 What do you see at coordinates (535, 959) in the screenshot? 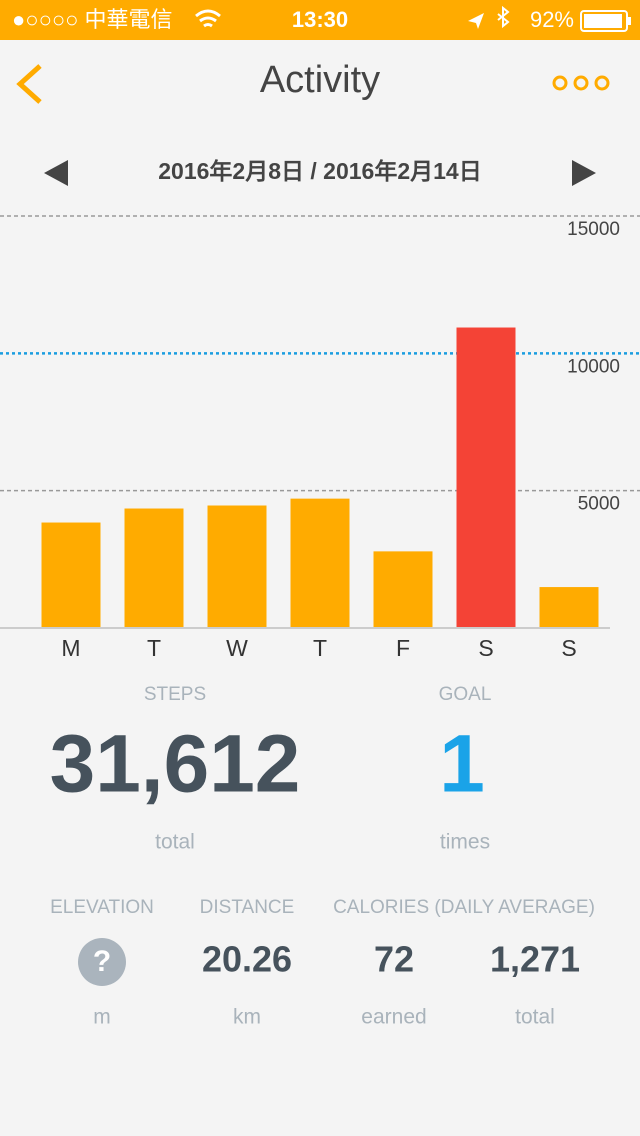
I see `calories-total: 1,271` at bounding box center [535, 959].